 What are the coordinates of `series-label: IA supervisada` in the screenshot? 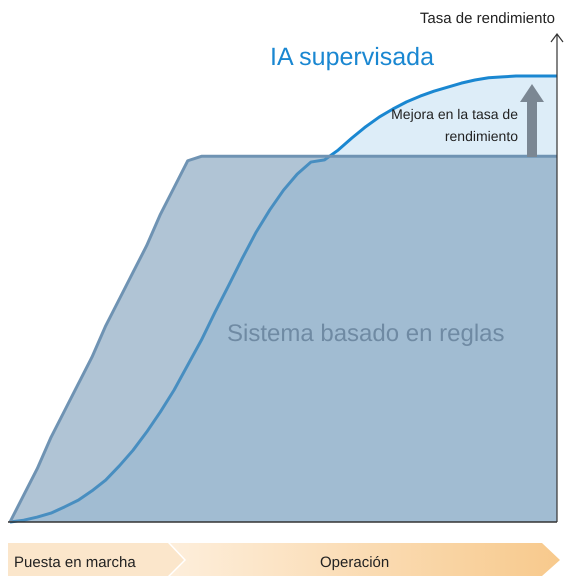 It's located at (352, 57).